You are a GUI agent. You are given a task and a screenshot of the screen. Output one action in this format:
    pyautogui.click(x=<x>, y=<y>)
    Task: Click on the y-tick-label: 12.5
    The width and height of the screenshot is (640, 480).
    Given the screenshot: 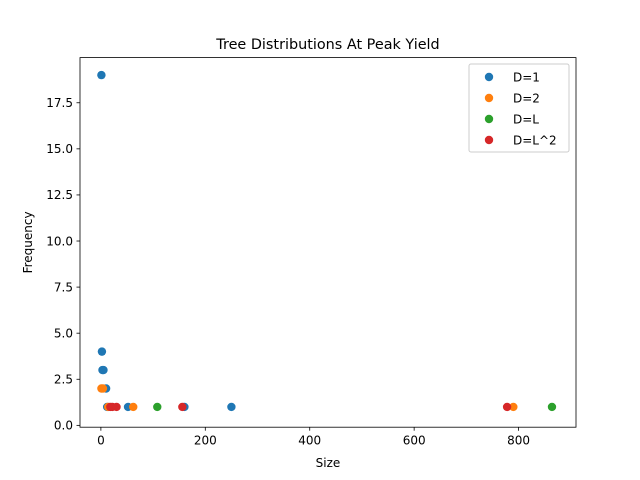 What is the action you would take?
    pyautogui.click(x=59, y=195)
    